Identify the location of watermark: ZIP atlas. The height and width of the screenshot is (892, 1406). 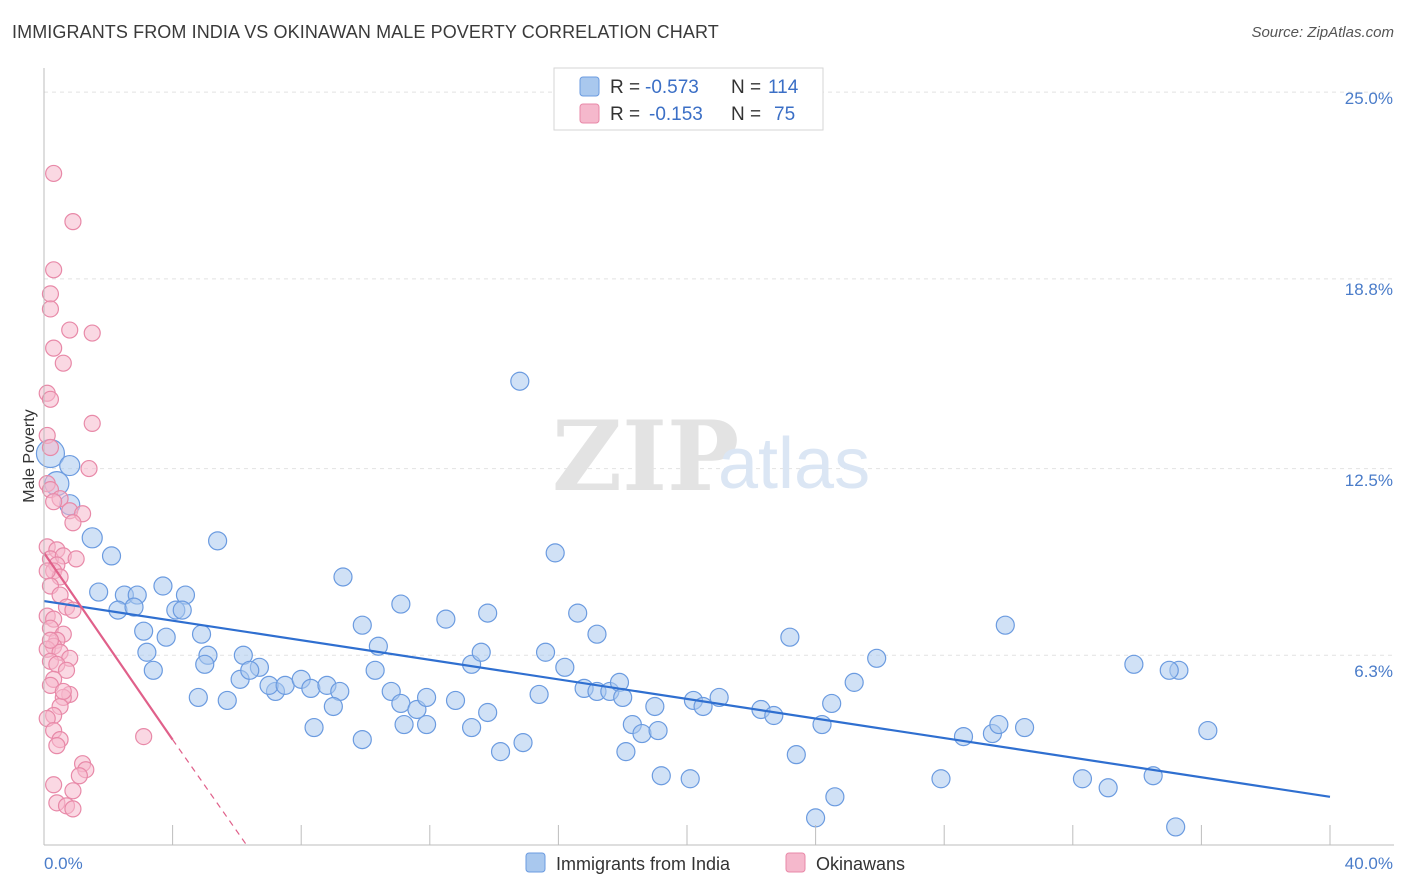
(711, 456).